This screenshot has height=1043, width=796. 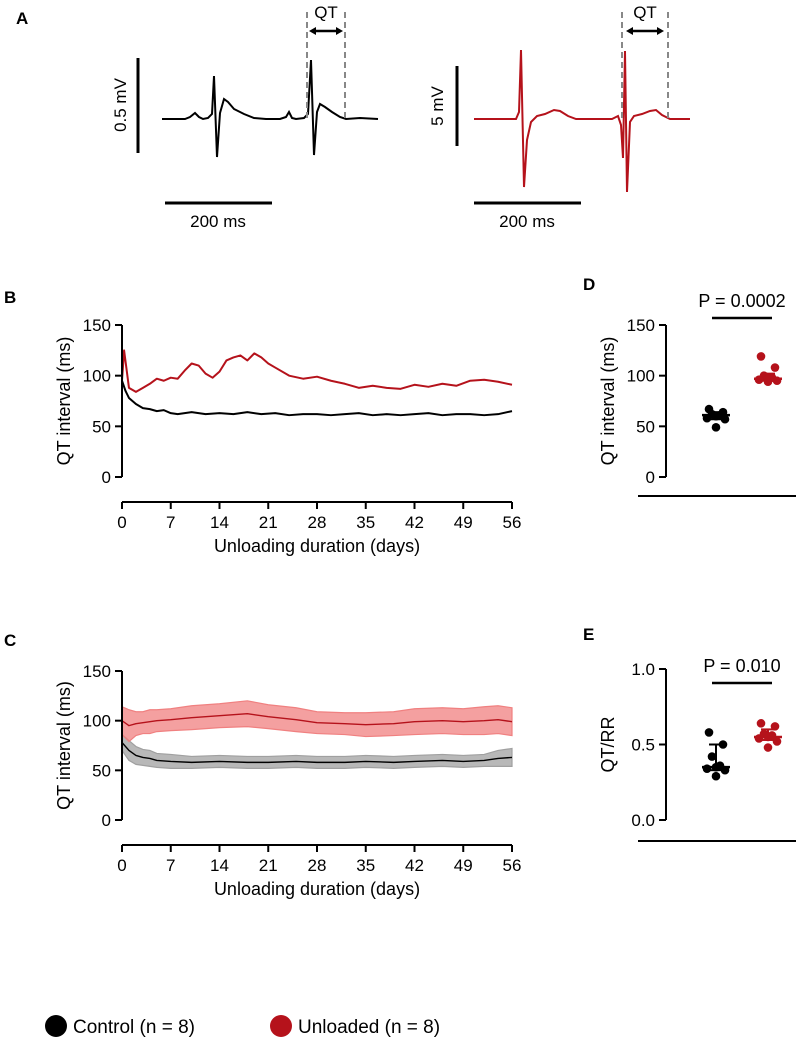 I want to click on panel-label-c: C, so click(x=10, y=640).